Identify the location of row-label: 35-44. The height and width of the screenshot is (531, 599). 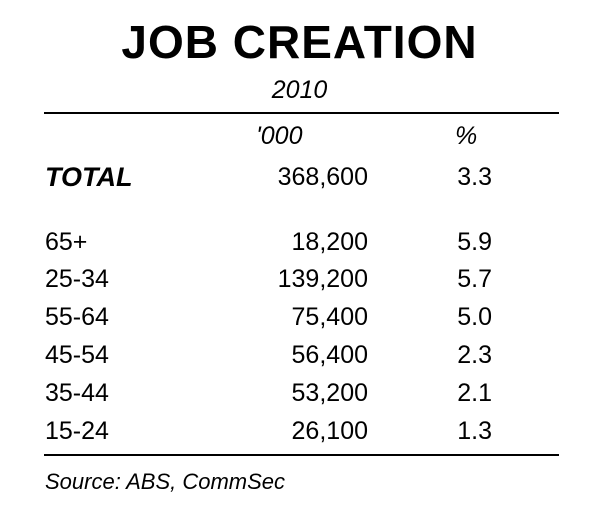
(77, 393).